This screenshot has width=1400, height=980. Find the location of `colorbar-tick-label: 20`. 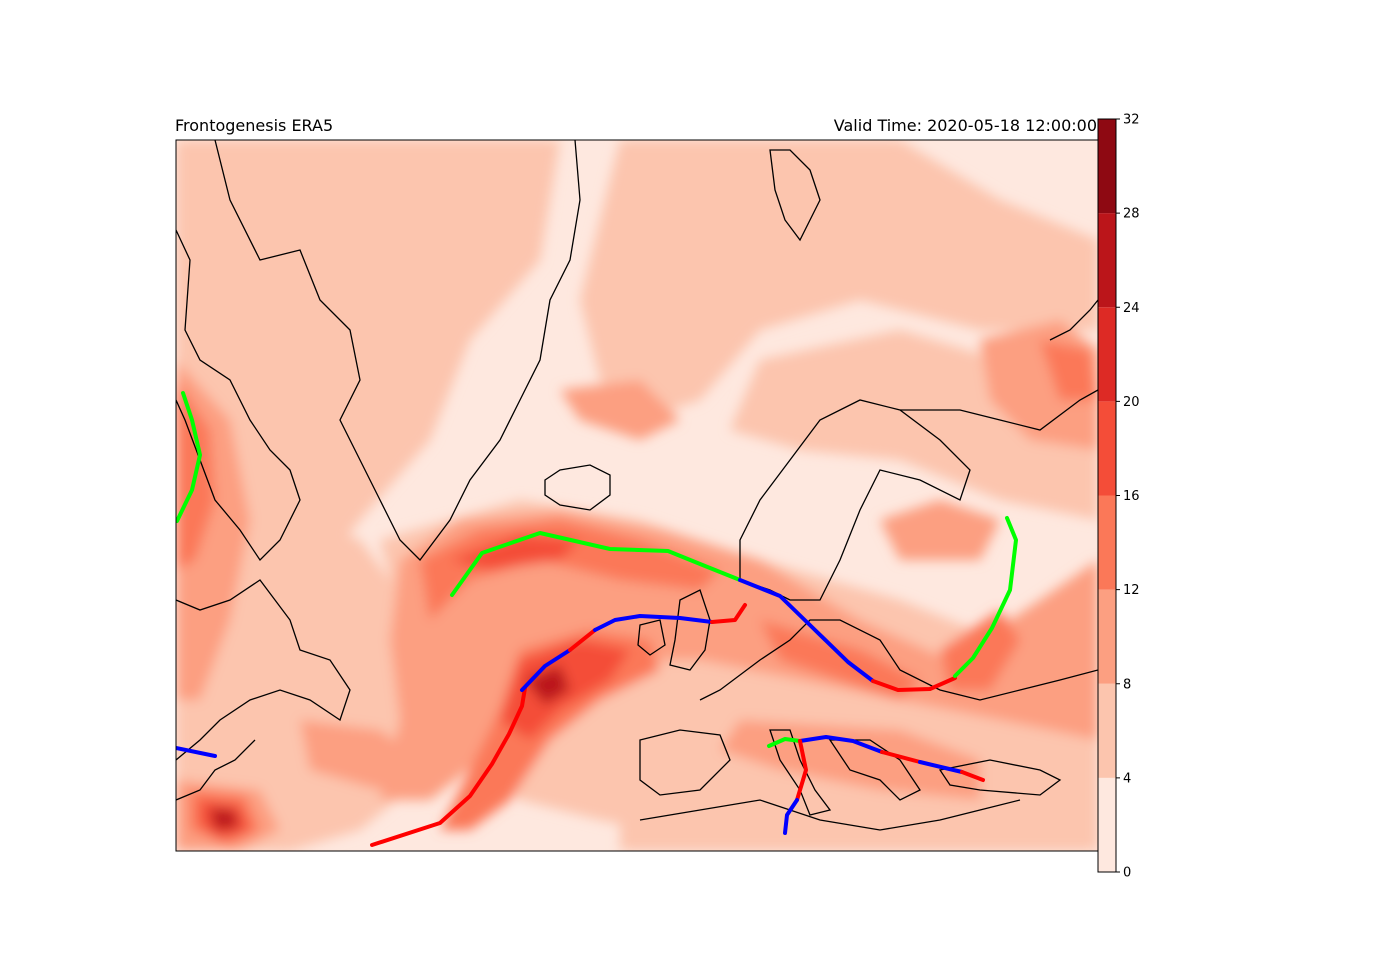

colorbar-tick-label: 20 is located at coordinates (1131, 402).